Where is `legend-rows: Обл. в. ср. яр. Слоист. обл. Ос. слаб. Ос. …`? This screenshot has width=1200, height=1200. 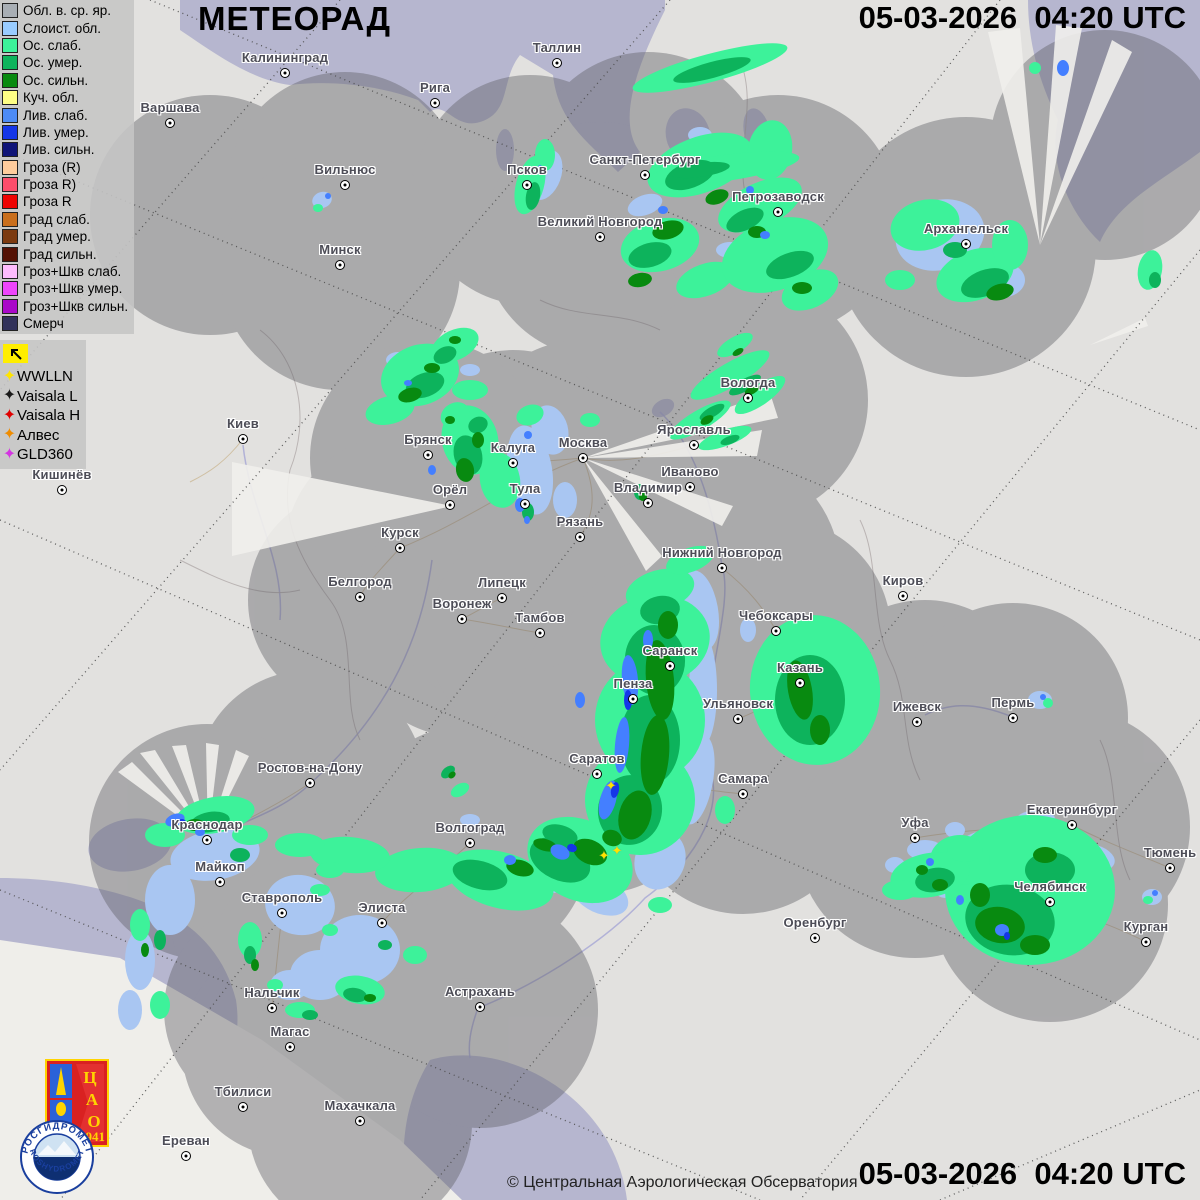 legend-rows: Обл. в. ср. яр. Слоист. обл. Ос. слаб. Ос. … is located at coordinates (68, 167).